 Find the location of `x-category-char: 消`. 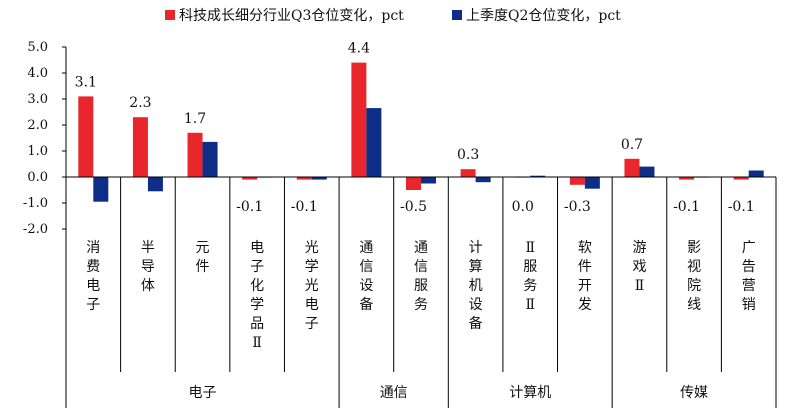

x-category-char: 消 is located at coordinates (93, 248).